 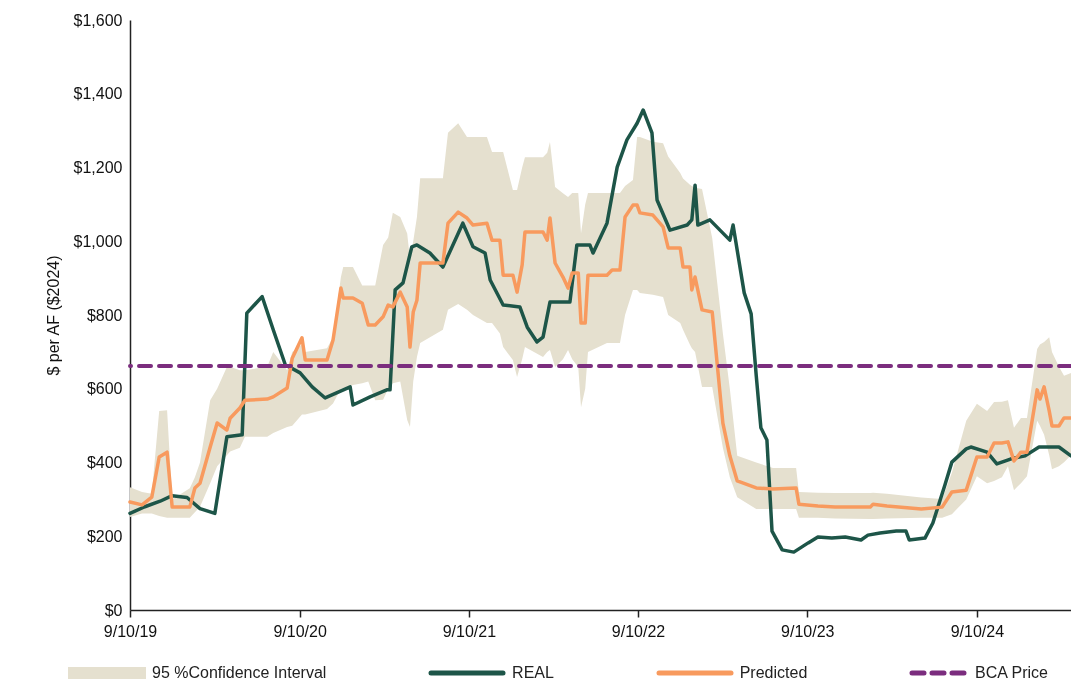 I want to click on x-tick-label: 9/10/23, so click(x=808, y=631).